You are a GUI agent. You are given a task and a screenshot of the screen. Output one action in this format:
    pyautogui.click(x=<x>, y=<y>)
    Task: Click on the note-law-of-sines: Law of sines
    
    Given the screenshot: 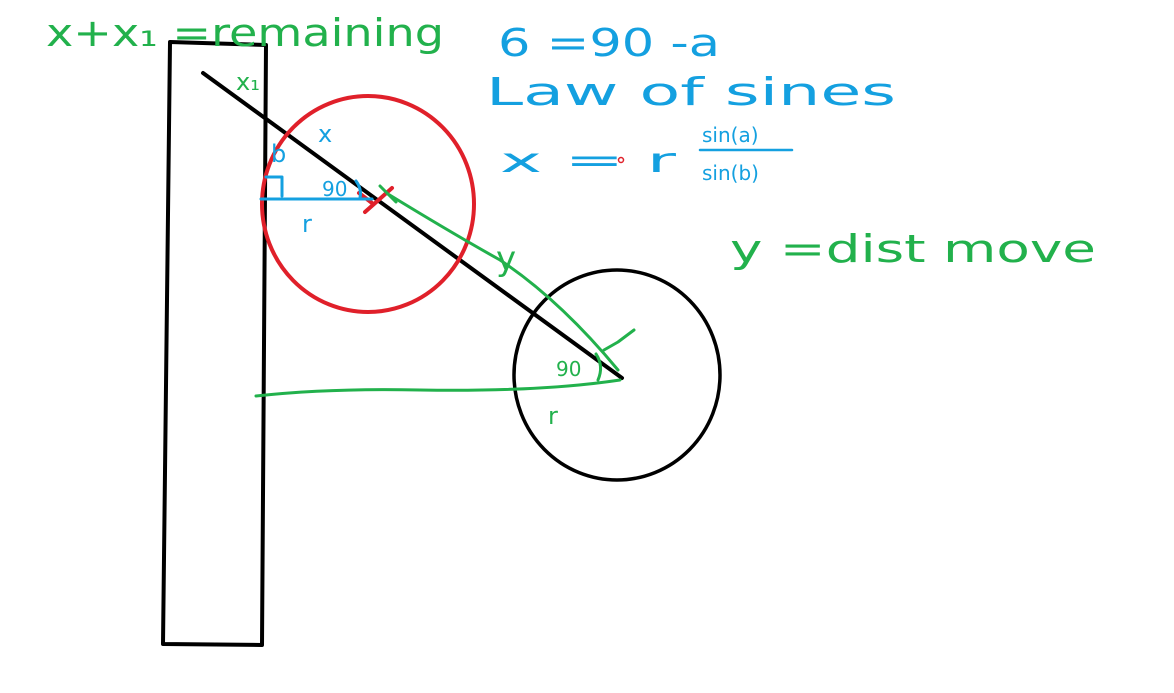 What is the action you would take?
    pyautogui.click(x=691, y=92)
    